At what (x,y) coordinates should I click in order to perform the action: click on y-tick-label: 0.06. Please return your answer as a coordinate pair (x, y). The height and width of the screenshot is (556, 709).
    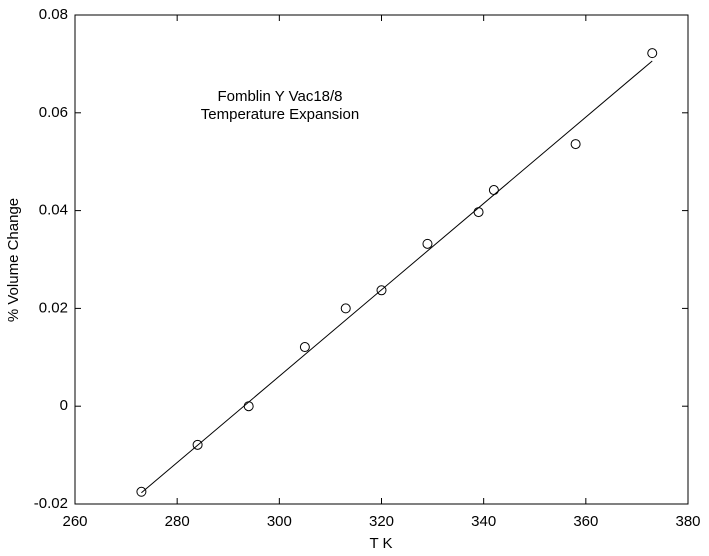
    Looking at the image, I should click on (53, 112).